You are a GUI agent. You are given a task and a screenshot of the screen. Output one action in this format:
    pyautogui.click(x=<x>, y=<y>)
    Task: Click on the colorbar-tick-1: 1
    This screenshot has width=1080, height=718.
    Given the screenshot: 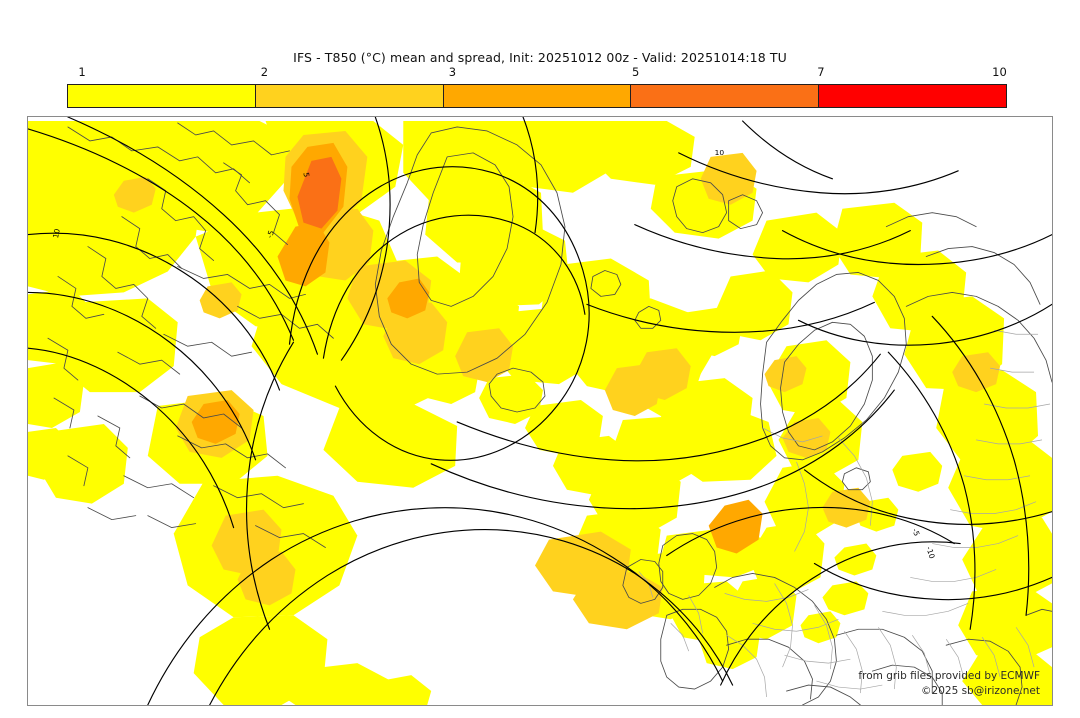 What is the action you would take?
    pyautogui.click(x=82, y=72)
    